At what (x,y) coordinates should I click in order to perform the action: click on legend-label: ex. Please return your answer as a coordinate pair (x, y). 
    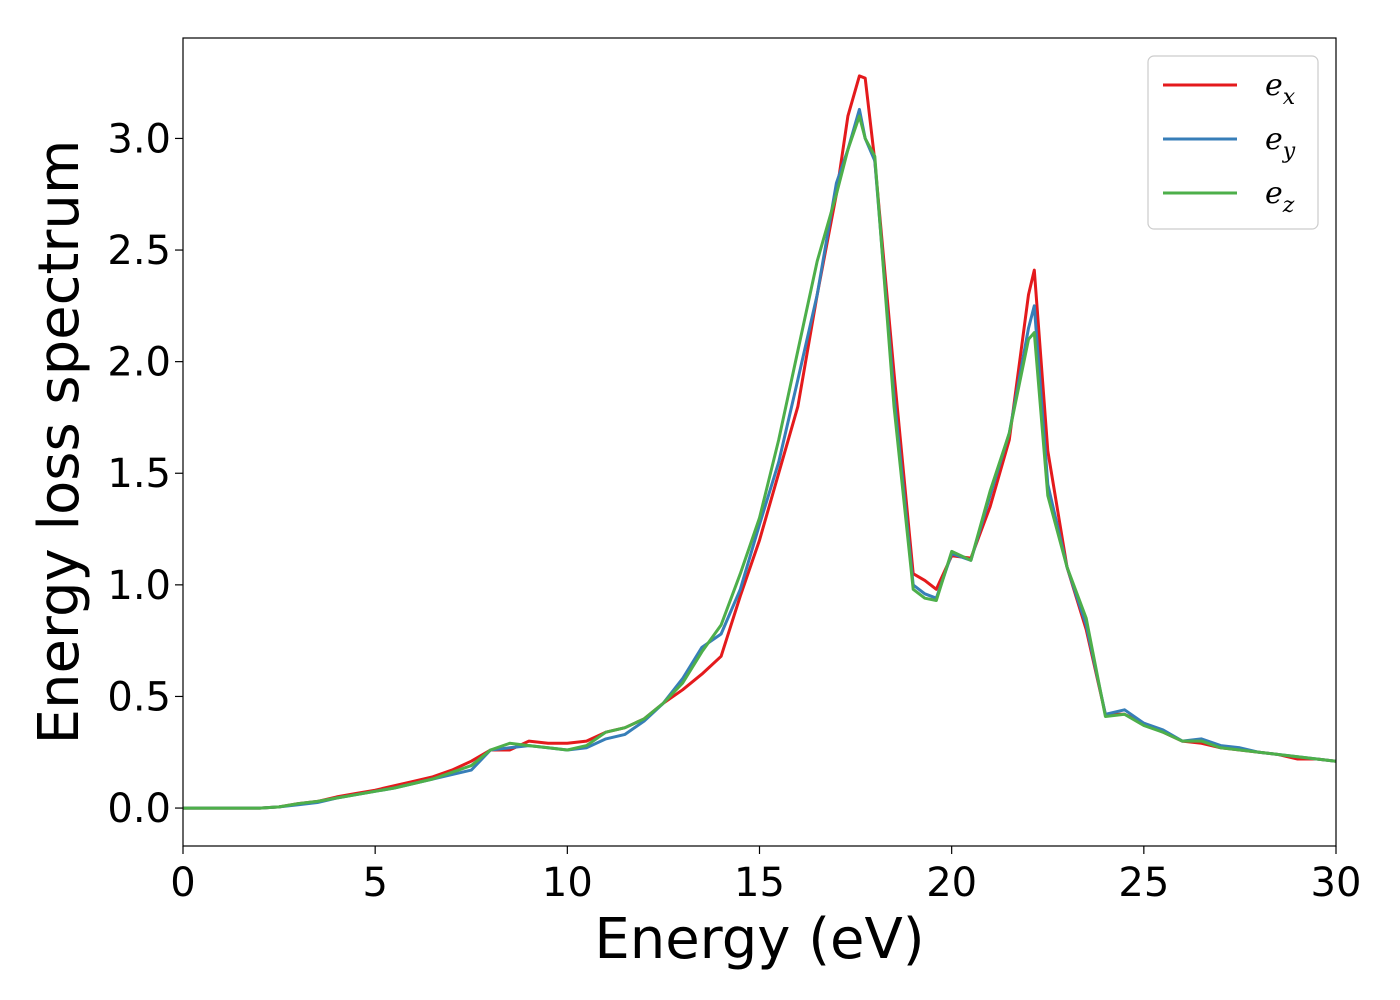
    Looking at the image, I should click on (1280, 89).